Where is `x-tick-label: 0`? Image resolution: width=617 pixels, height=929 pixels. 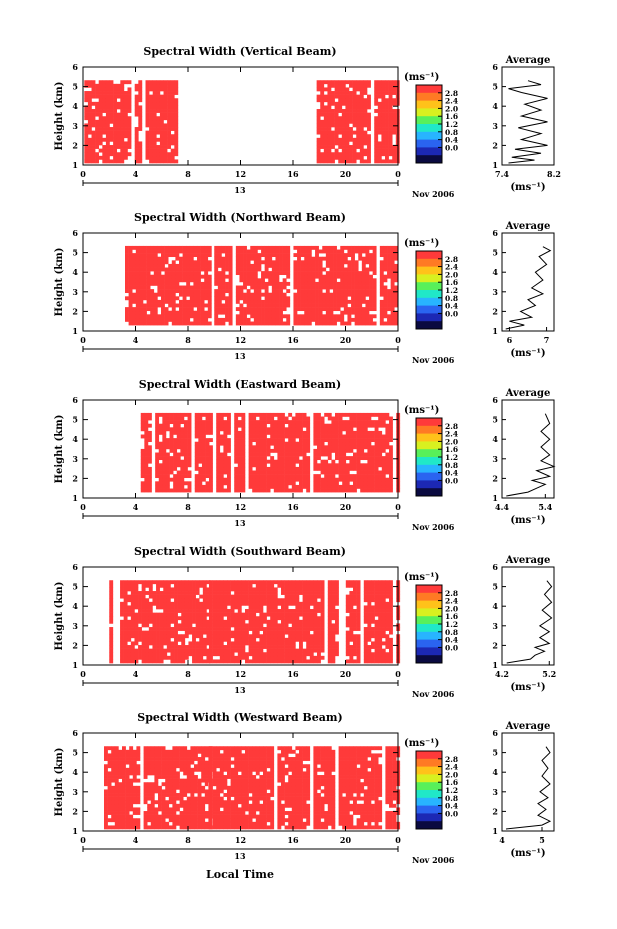 x-tick-label: 0 is located at coordinates (398, 340).